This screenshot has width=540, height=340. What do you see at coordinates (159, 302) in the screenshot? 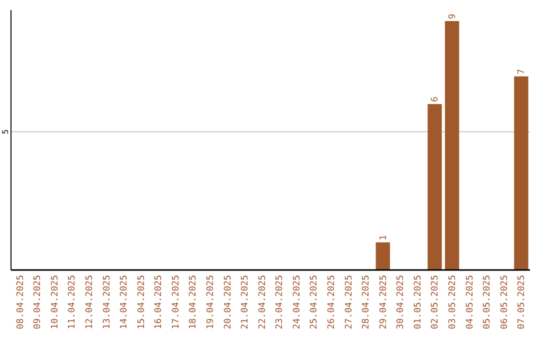
I see `x-tick-label: 16.04.2025` at bounding box center [159, 302].